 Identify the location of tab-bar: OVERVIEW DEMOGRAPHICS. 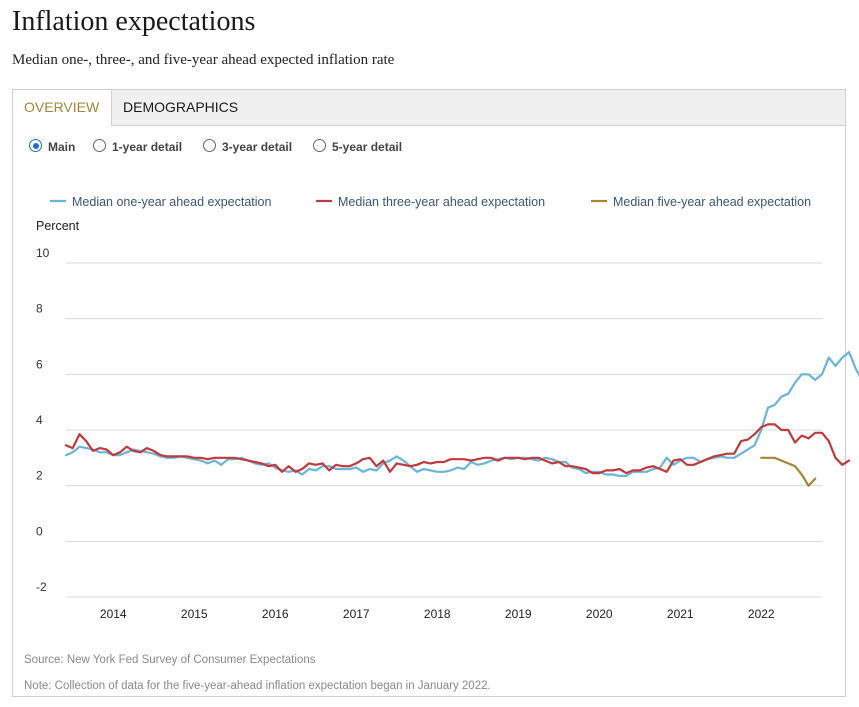
(429, 108).